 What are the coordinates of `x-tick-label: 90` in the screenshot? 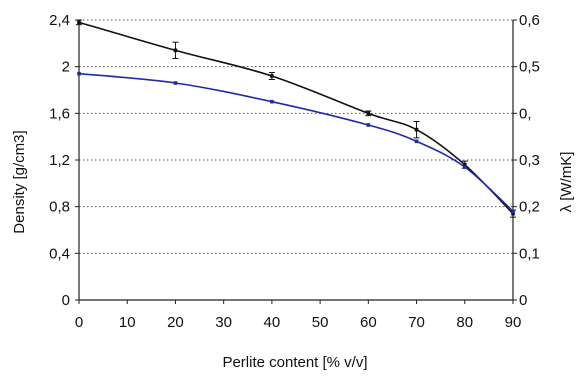 It's located at (513, 322).